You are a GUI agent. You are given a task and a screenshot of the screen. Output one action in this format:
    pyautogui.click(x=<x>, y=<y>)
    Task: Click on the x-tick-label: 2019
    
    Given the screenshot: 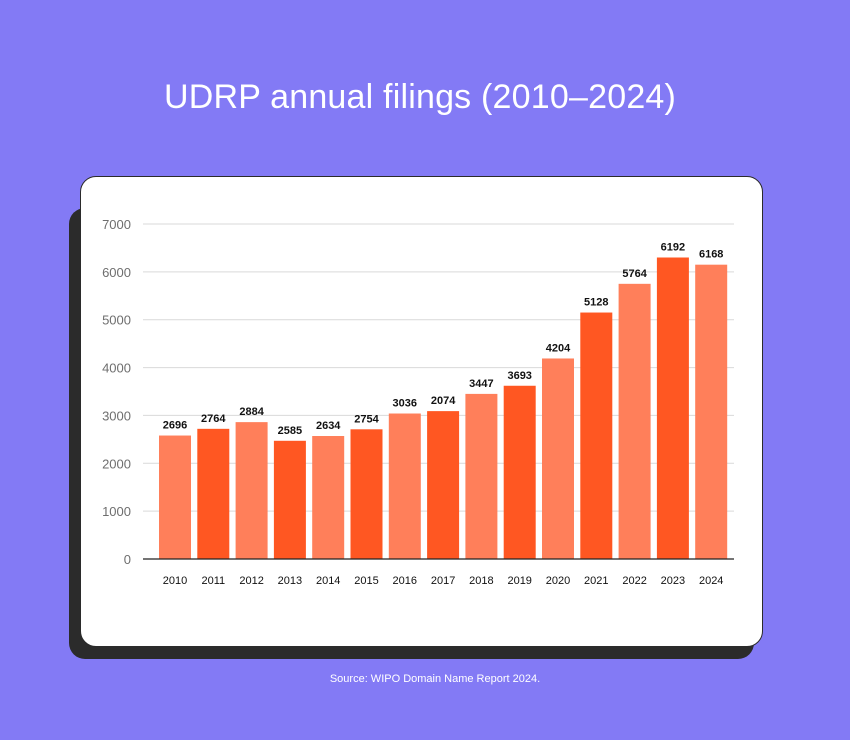 What is the action you would take?
    pyautogui.click(x=519, y=581)
    